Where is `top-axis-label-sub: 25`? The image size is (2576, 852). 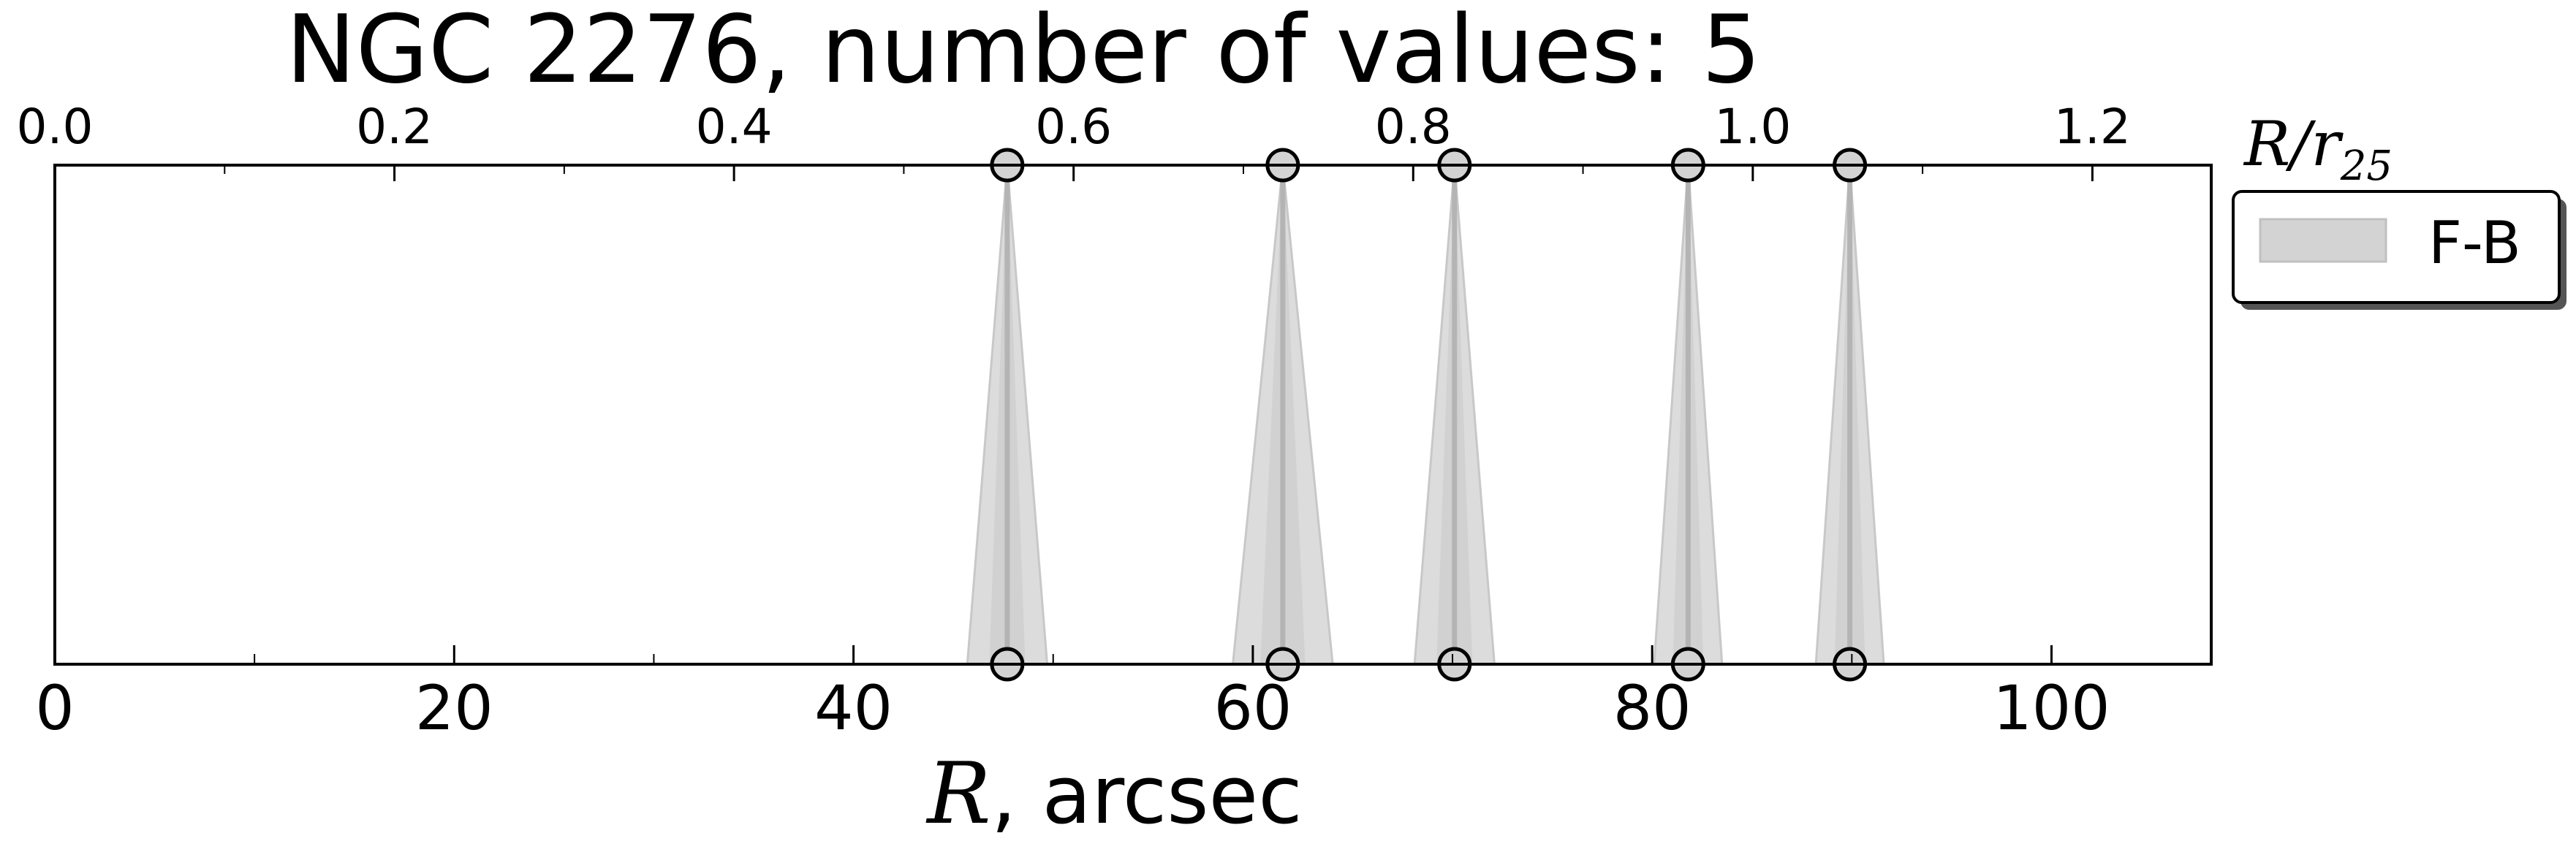 top-axis-label-sub: 25 is located at coordinates (2366, 166).